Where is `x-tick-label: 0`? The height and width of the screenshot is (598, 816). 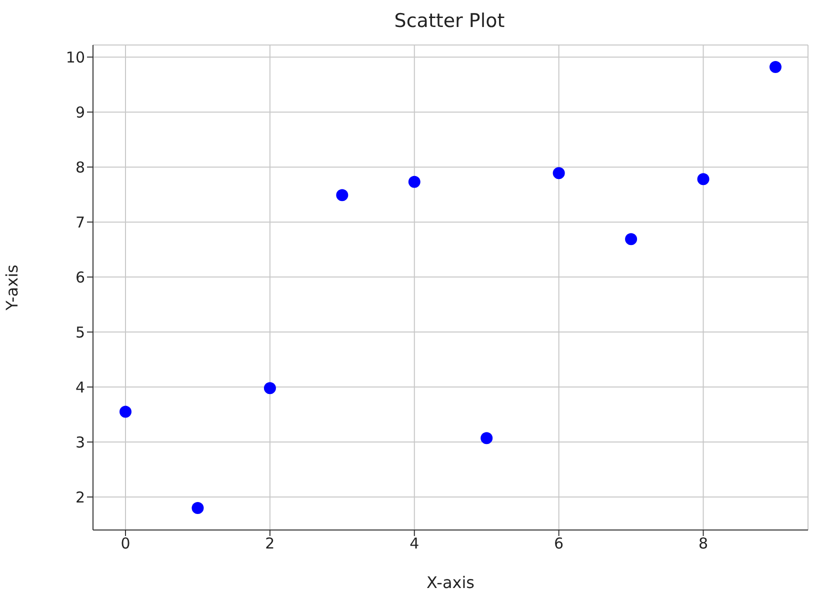 x-tick-label: 0 is located at coordinates (125, 543).